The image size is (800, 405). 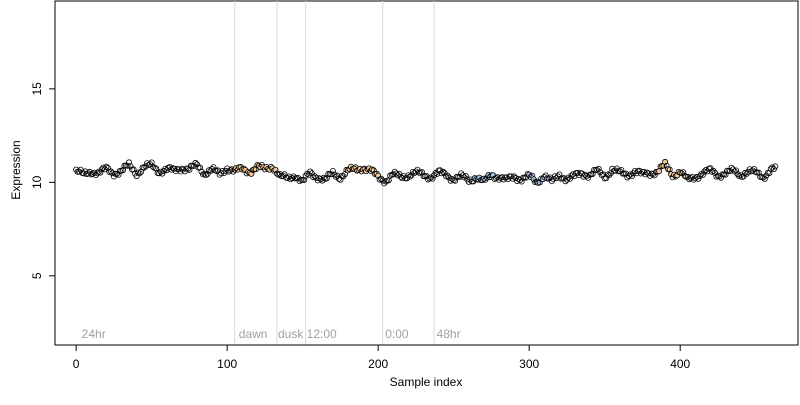 I want to click on annotation-label: 0:00, so click(x=397, y=334).